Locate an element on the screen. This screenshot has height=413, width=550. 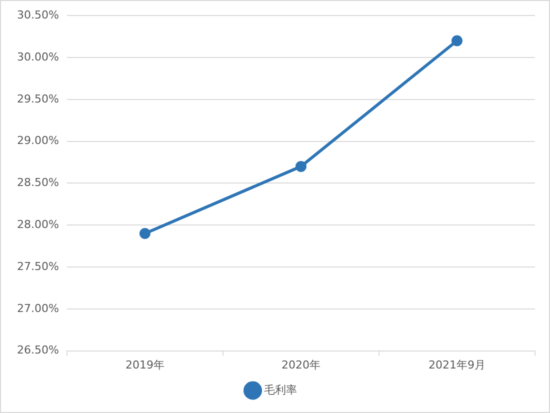
y-tick-label: 30.50% is located at coordinates (37, 15).